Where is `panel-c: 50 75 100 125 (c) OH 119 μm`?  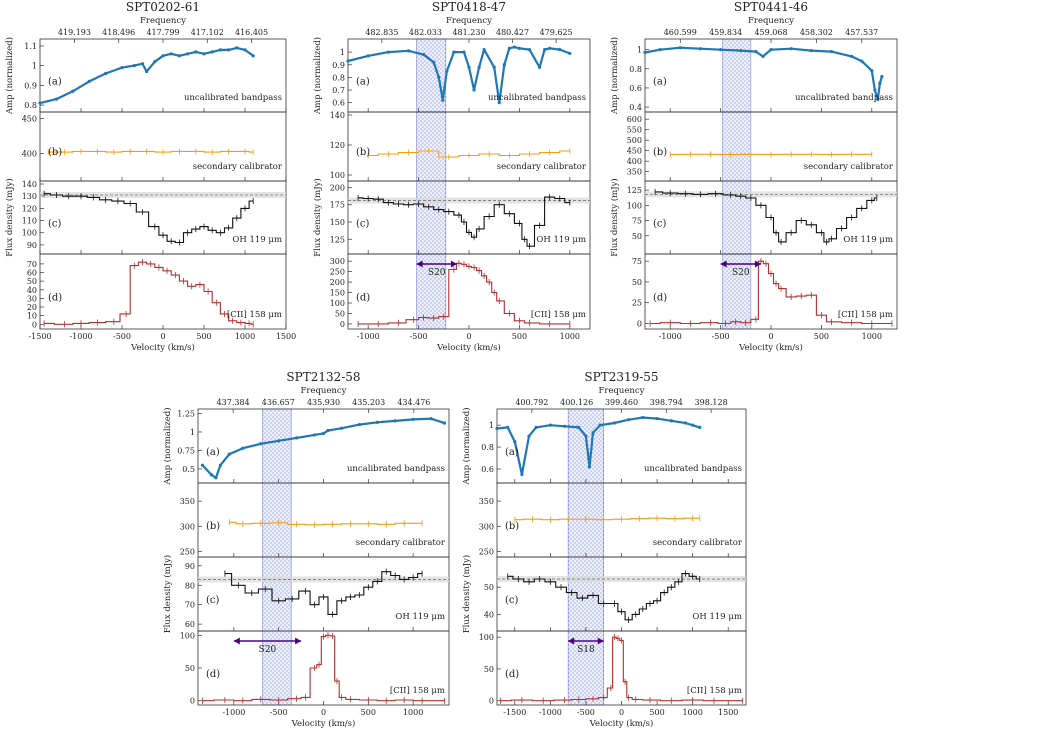
panel-c: 50 75 100 125 (c) OH 119 μm is located at coordinates (762, 217).